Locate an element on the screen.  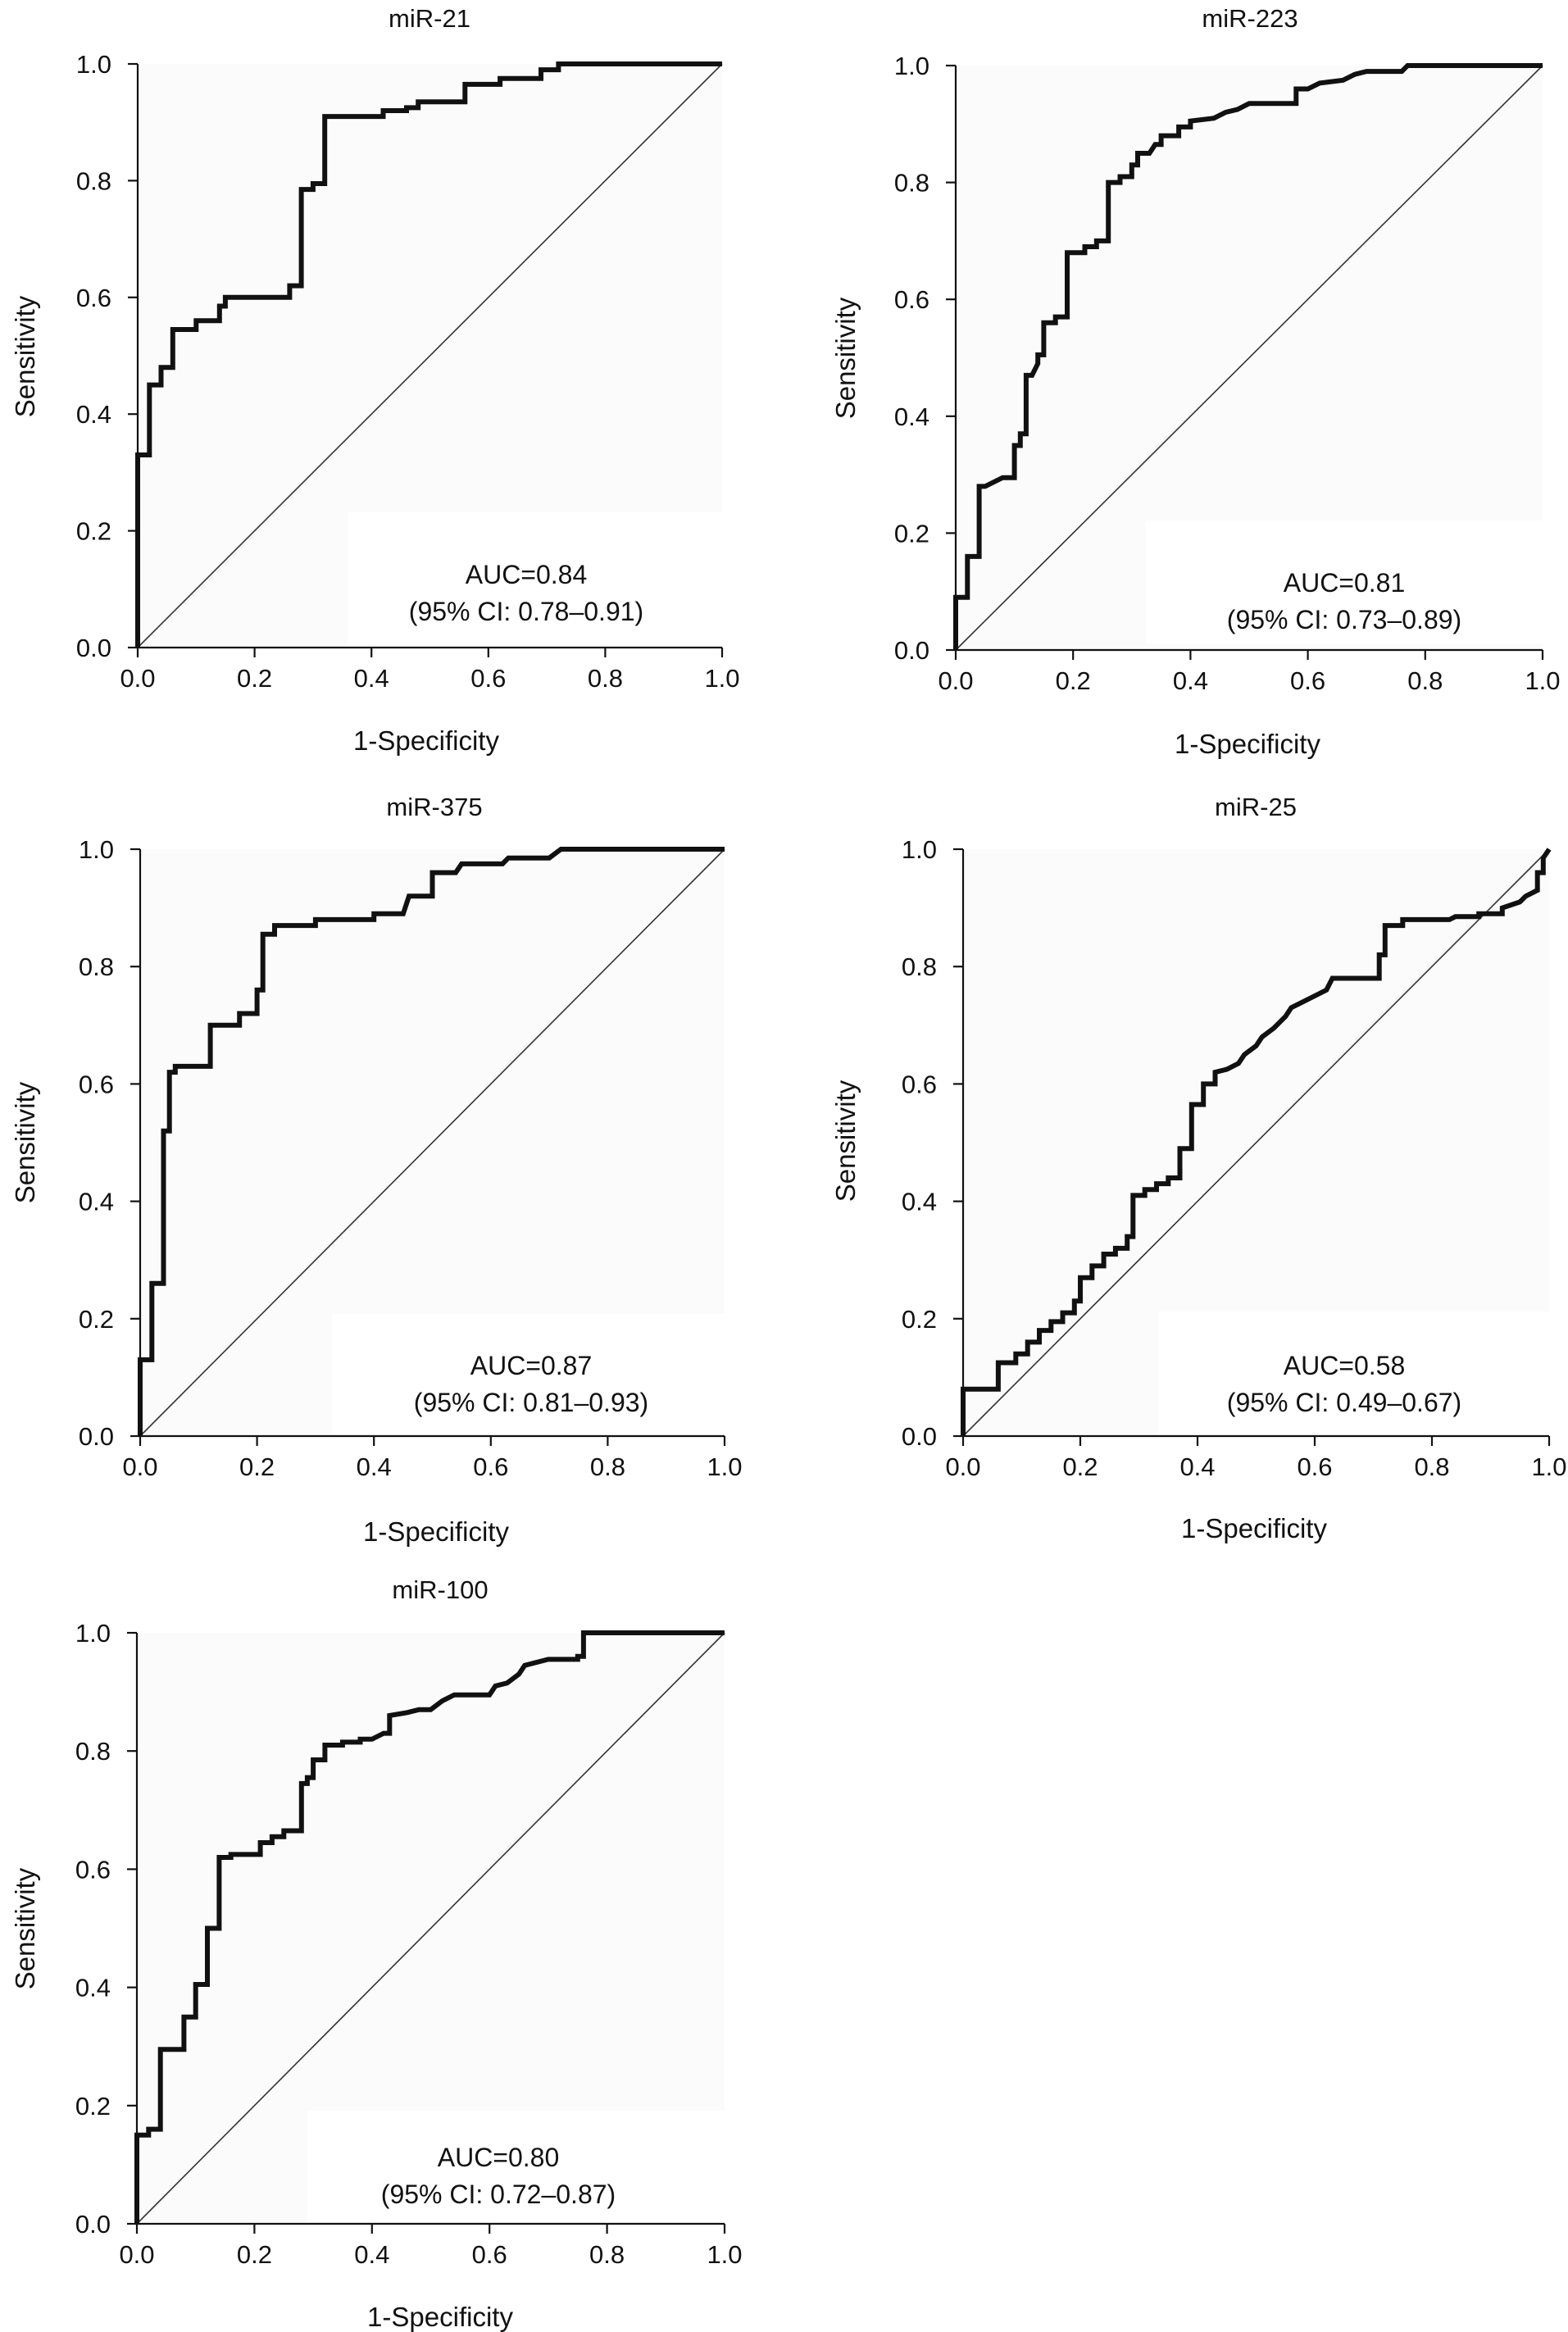
auc-ci-label: (95% CI: 0.81–0.93) is located at coordinates (531, 1402).